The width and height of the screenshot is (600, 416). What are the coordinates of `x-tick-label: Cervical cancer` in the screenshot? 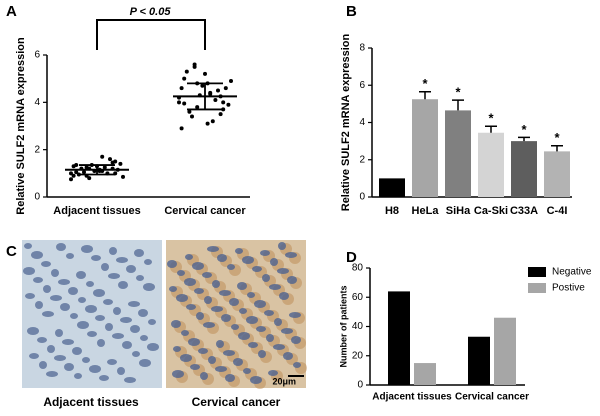 It's located at (205, 211).